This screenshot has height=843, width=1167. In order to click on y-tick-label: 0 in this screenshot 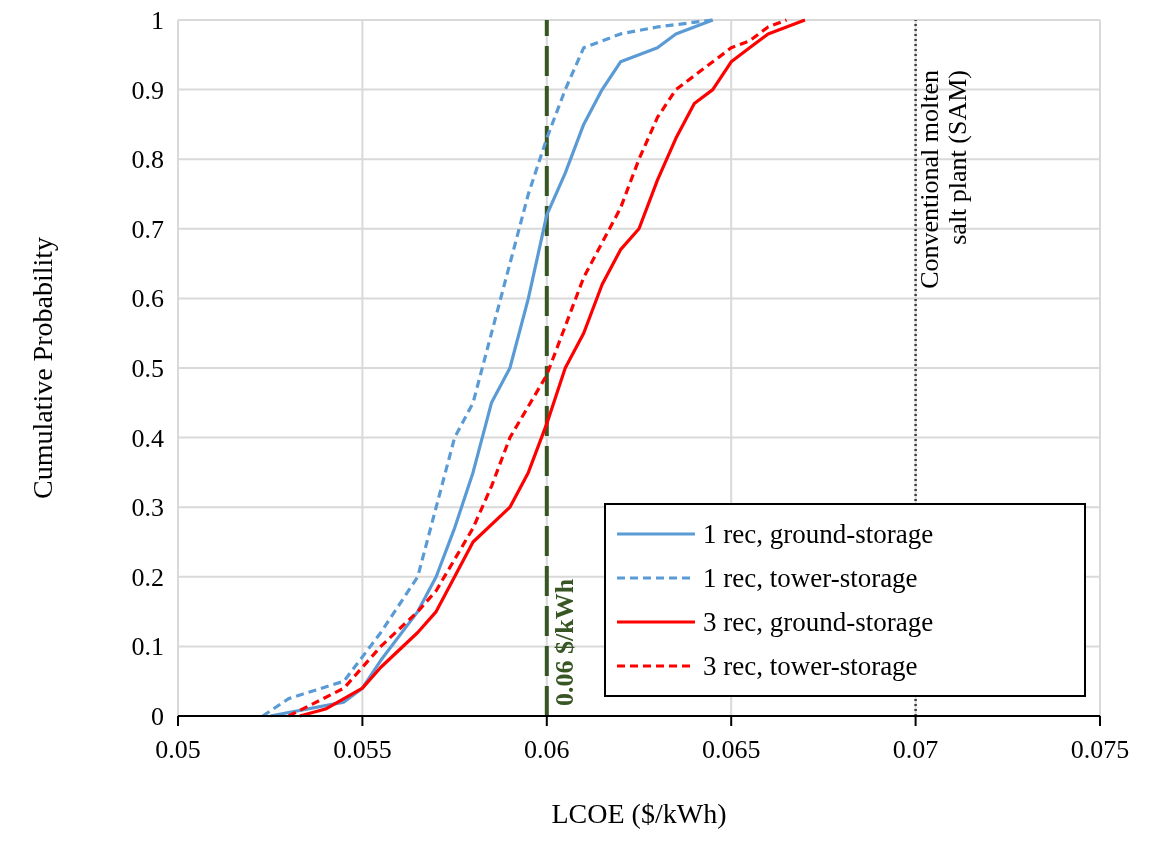, I will do `click(157, 716)`.